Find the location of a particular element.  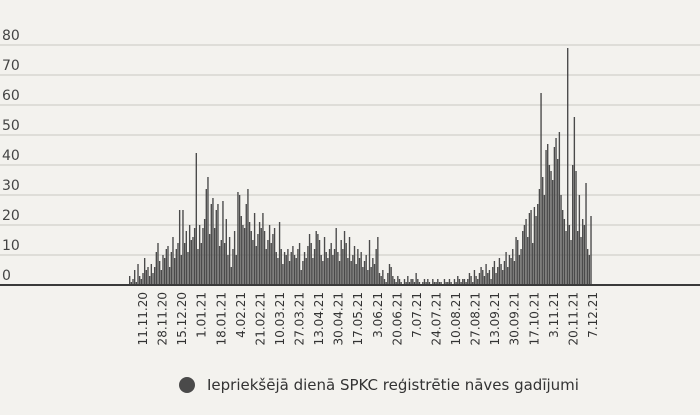

x-tick-label: 10.08.21 is located at coordinates (456, 318).